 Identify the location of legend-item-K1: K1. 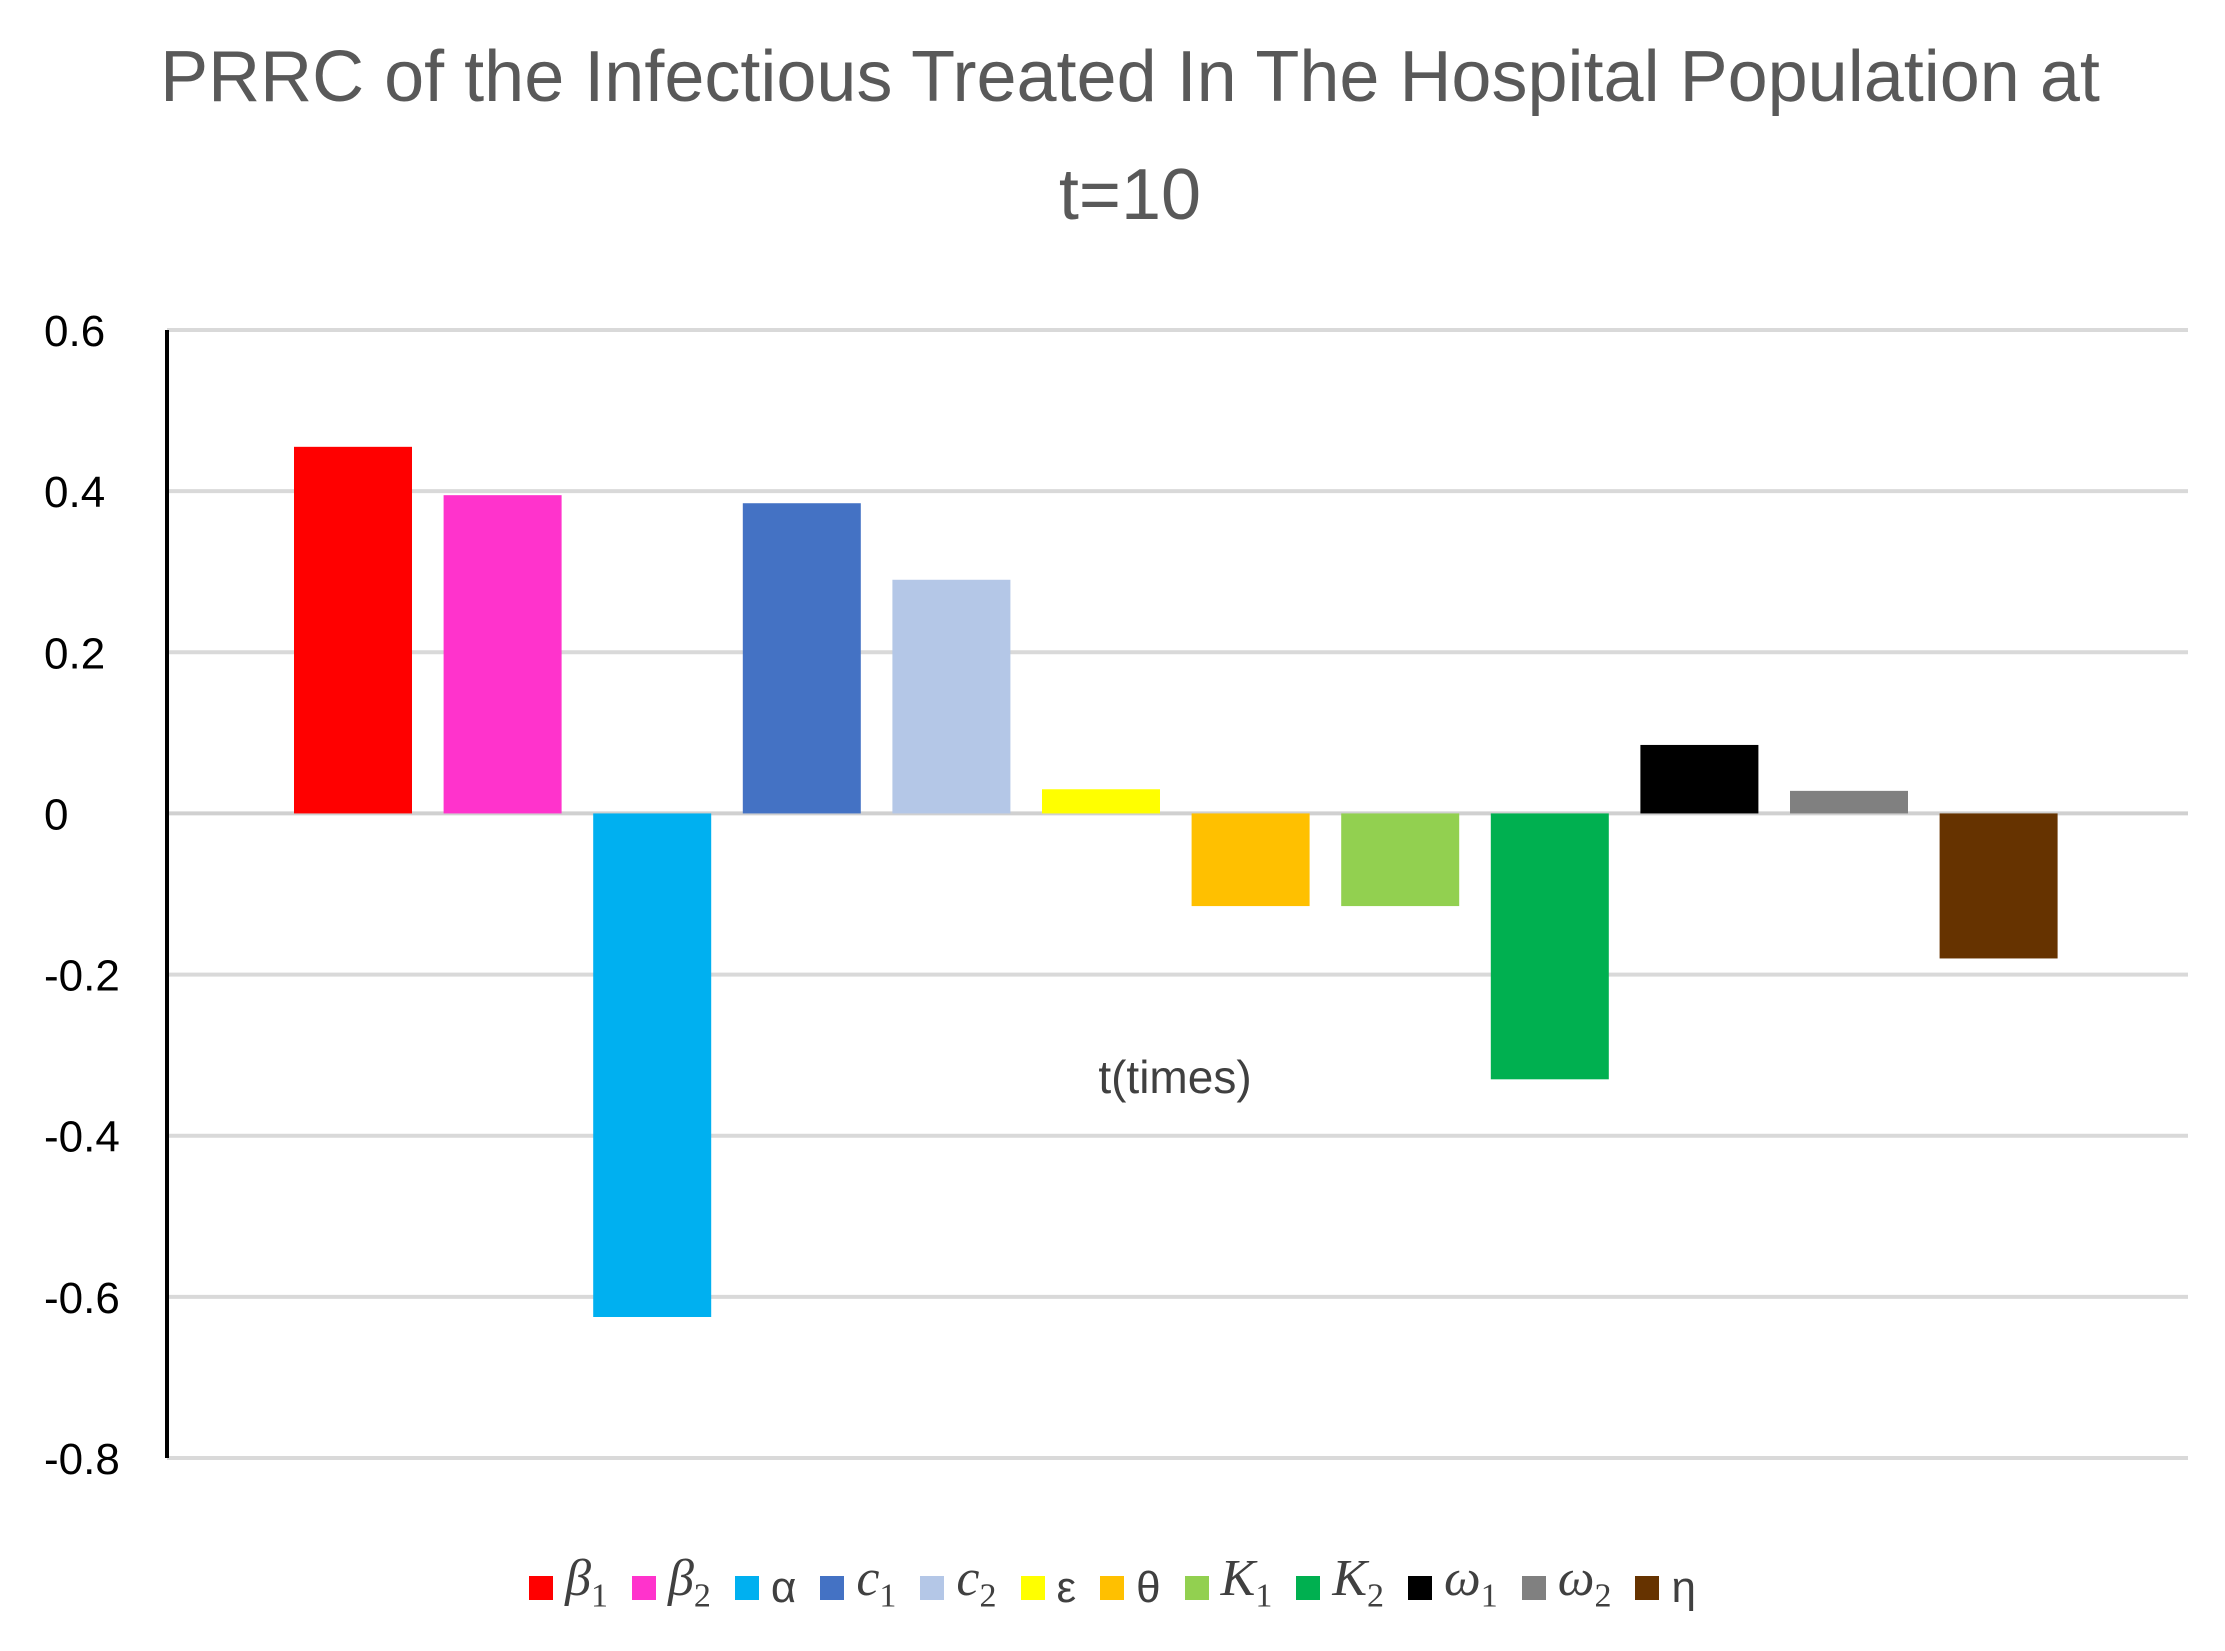
(1228, 1587).